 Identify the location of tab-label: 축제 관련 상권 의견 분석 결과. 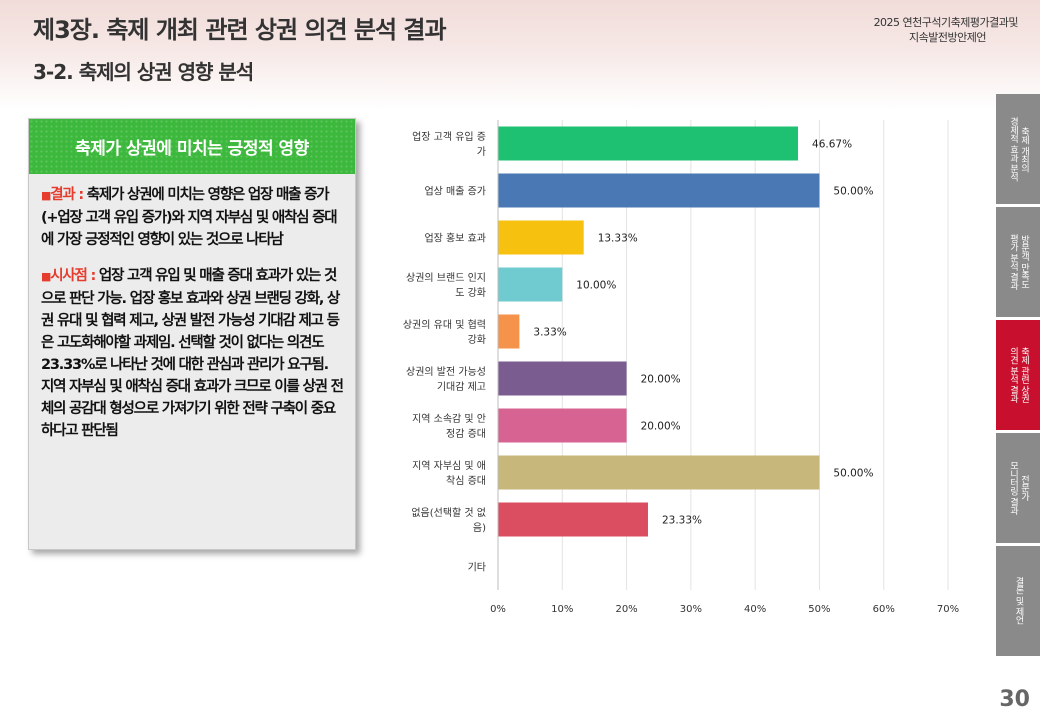
(1018, 375).